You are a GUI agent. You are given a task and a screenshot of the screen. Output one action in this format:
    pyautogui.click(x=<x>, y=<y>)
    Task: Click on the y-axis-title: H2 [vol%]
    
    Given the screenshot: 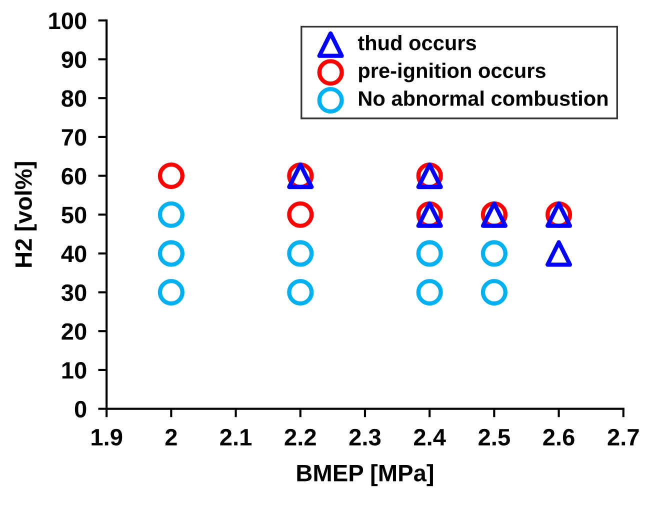 What is the action you would take?
    pyautogui.click(x=25, y=214)
    